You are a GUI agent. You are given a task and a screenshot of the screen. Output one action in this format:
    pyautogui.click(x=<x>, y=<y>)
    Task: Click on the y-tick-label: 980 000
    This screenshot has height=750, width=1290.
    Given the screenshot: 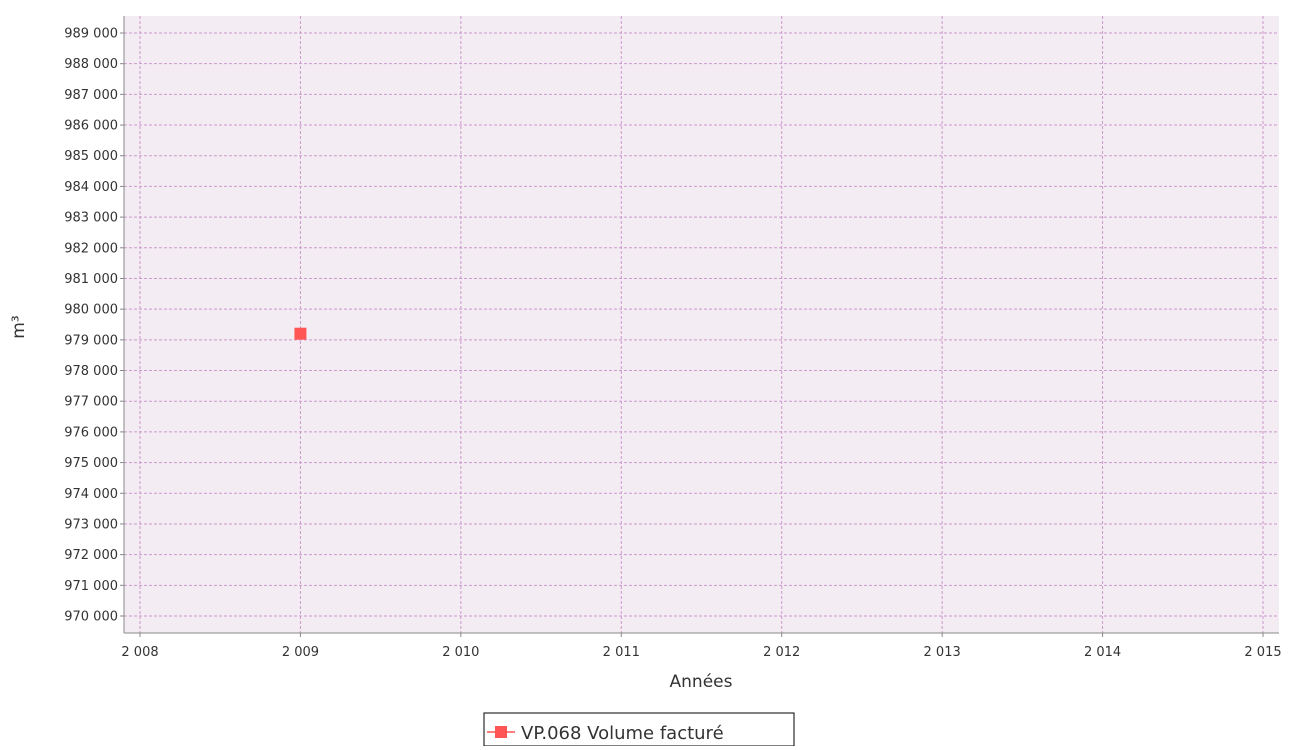 What is the action you would take?
    pyautogui.click(x=91, y=310)
    